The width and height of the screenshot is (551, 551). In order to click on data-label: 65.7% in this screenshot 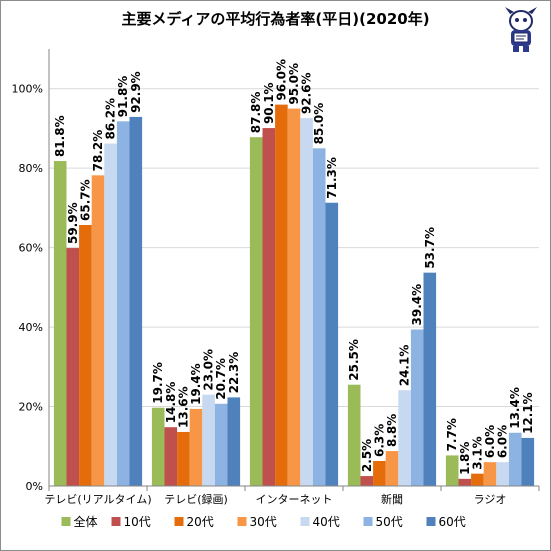, I will do `click(85, 200)`.